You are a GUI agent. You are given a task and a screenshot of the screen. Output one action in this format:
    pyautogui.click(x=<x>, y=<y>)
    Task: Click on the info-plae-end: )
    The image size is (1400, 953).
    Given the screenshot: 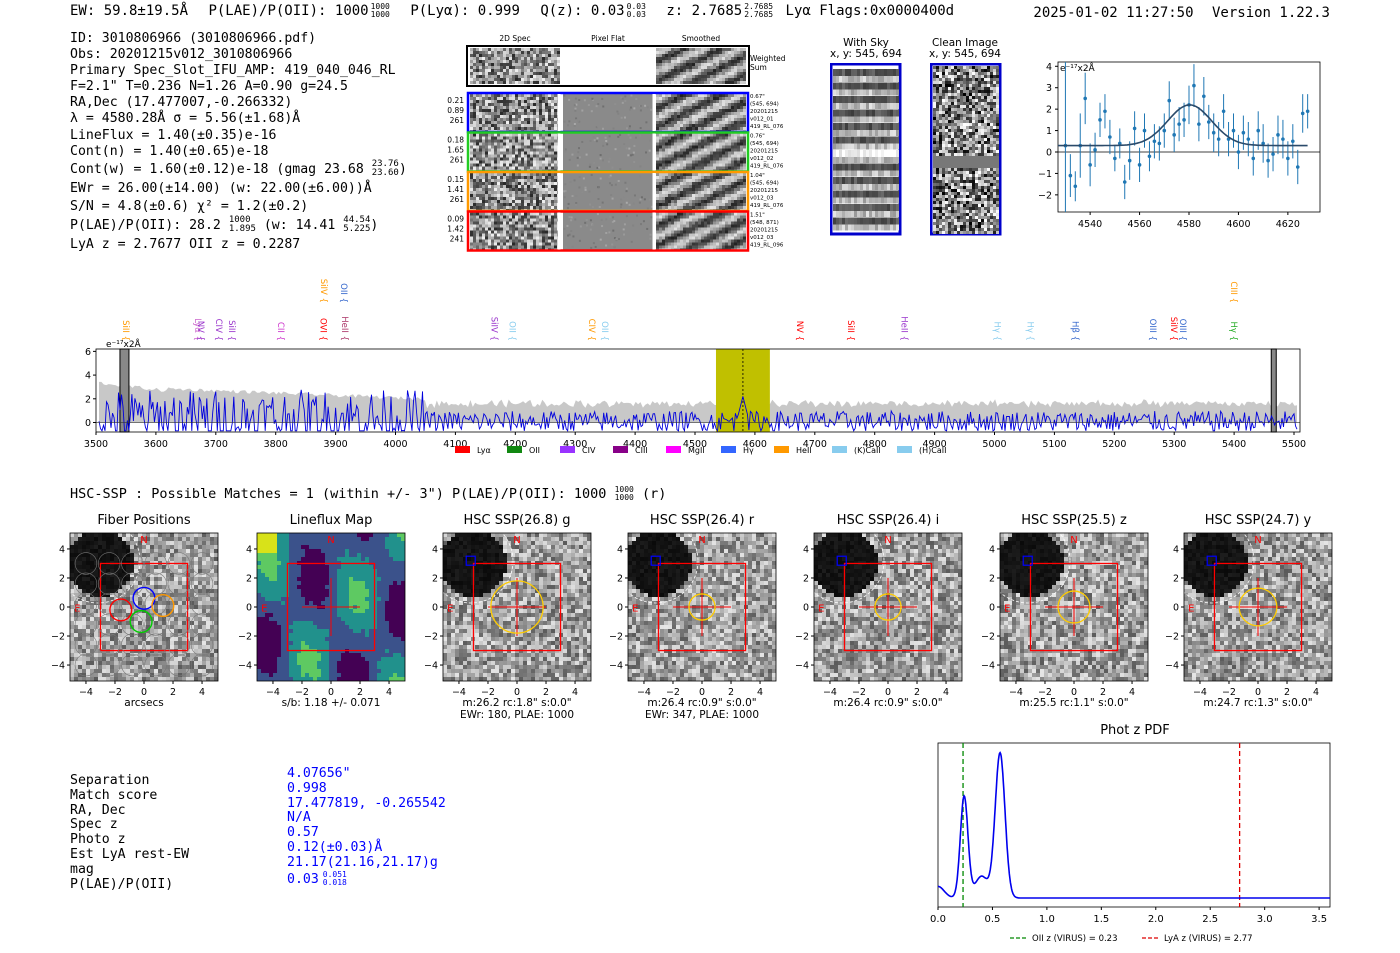 What is the action you would take?
    pyautogui.click(x=374, y=225)
    